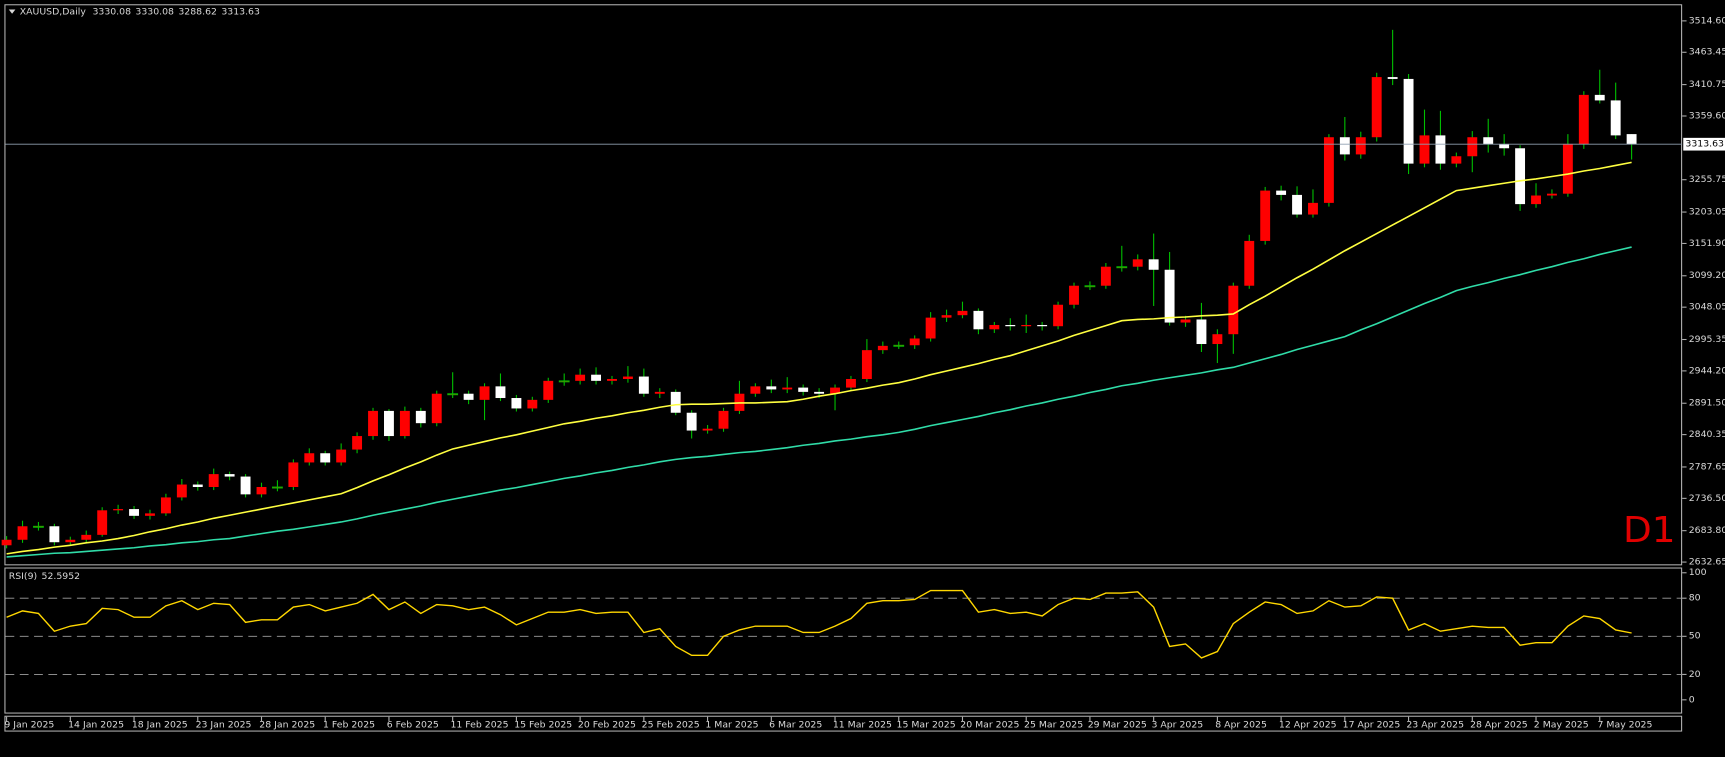 The height and width of the screenshot is (757, 1725). Describe the element at coordinates (926, 725) in the screenshot. I see `x-tick-label: 15 Mar 2025` at that location.